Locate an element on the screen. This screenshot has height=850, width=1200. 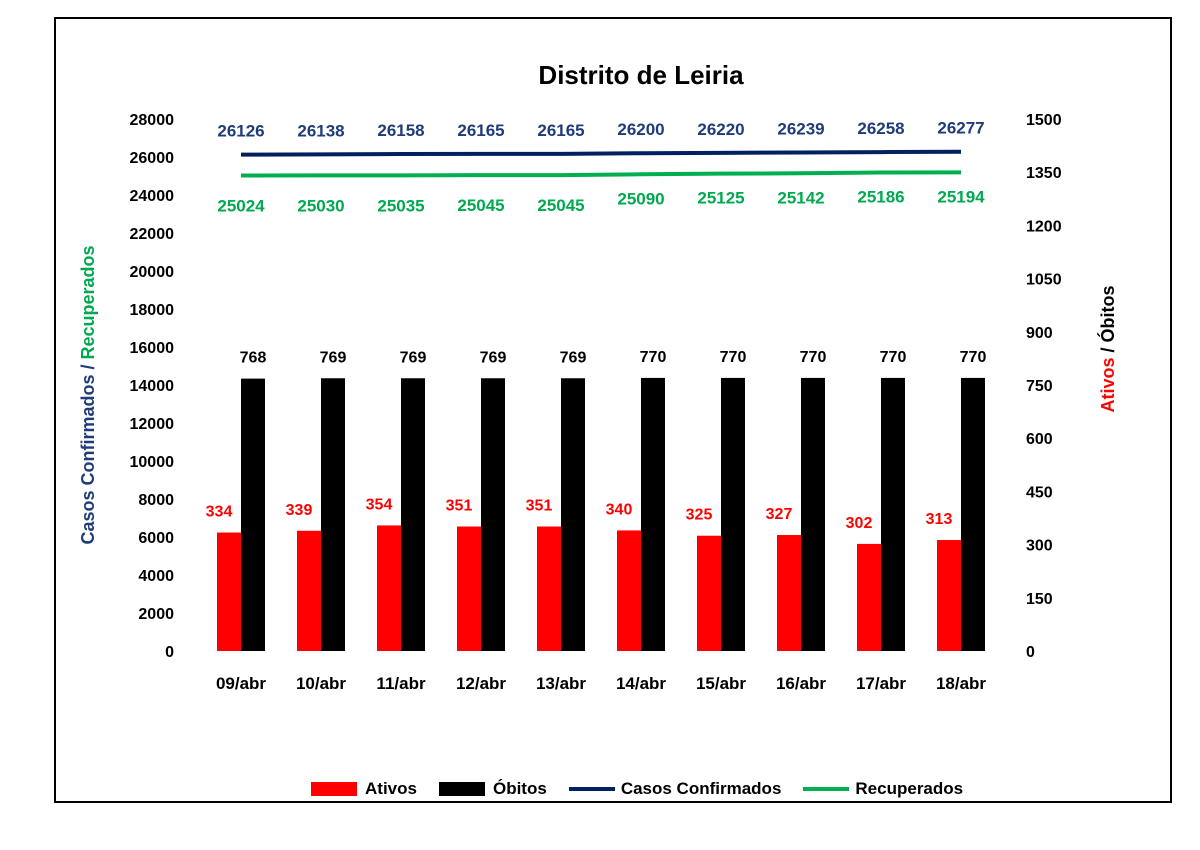
chart-title: Distrito de Leiria is located at coordinates (641, 75).